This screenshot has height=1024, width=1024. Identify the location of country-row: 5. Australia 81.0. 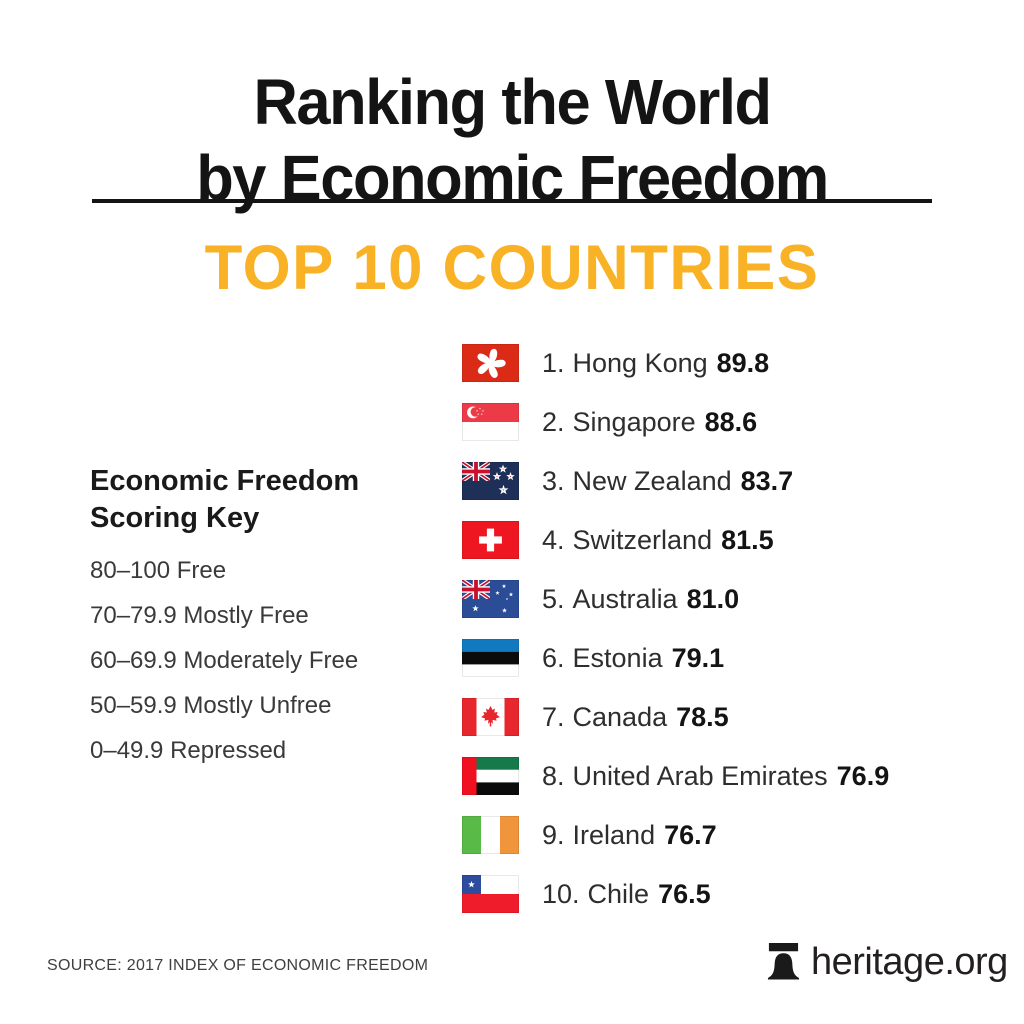
(675, 599).